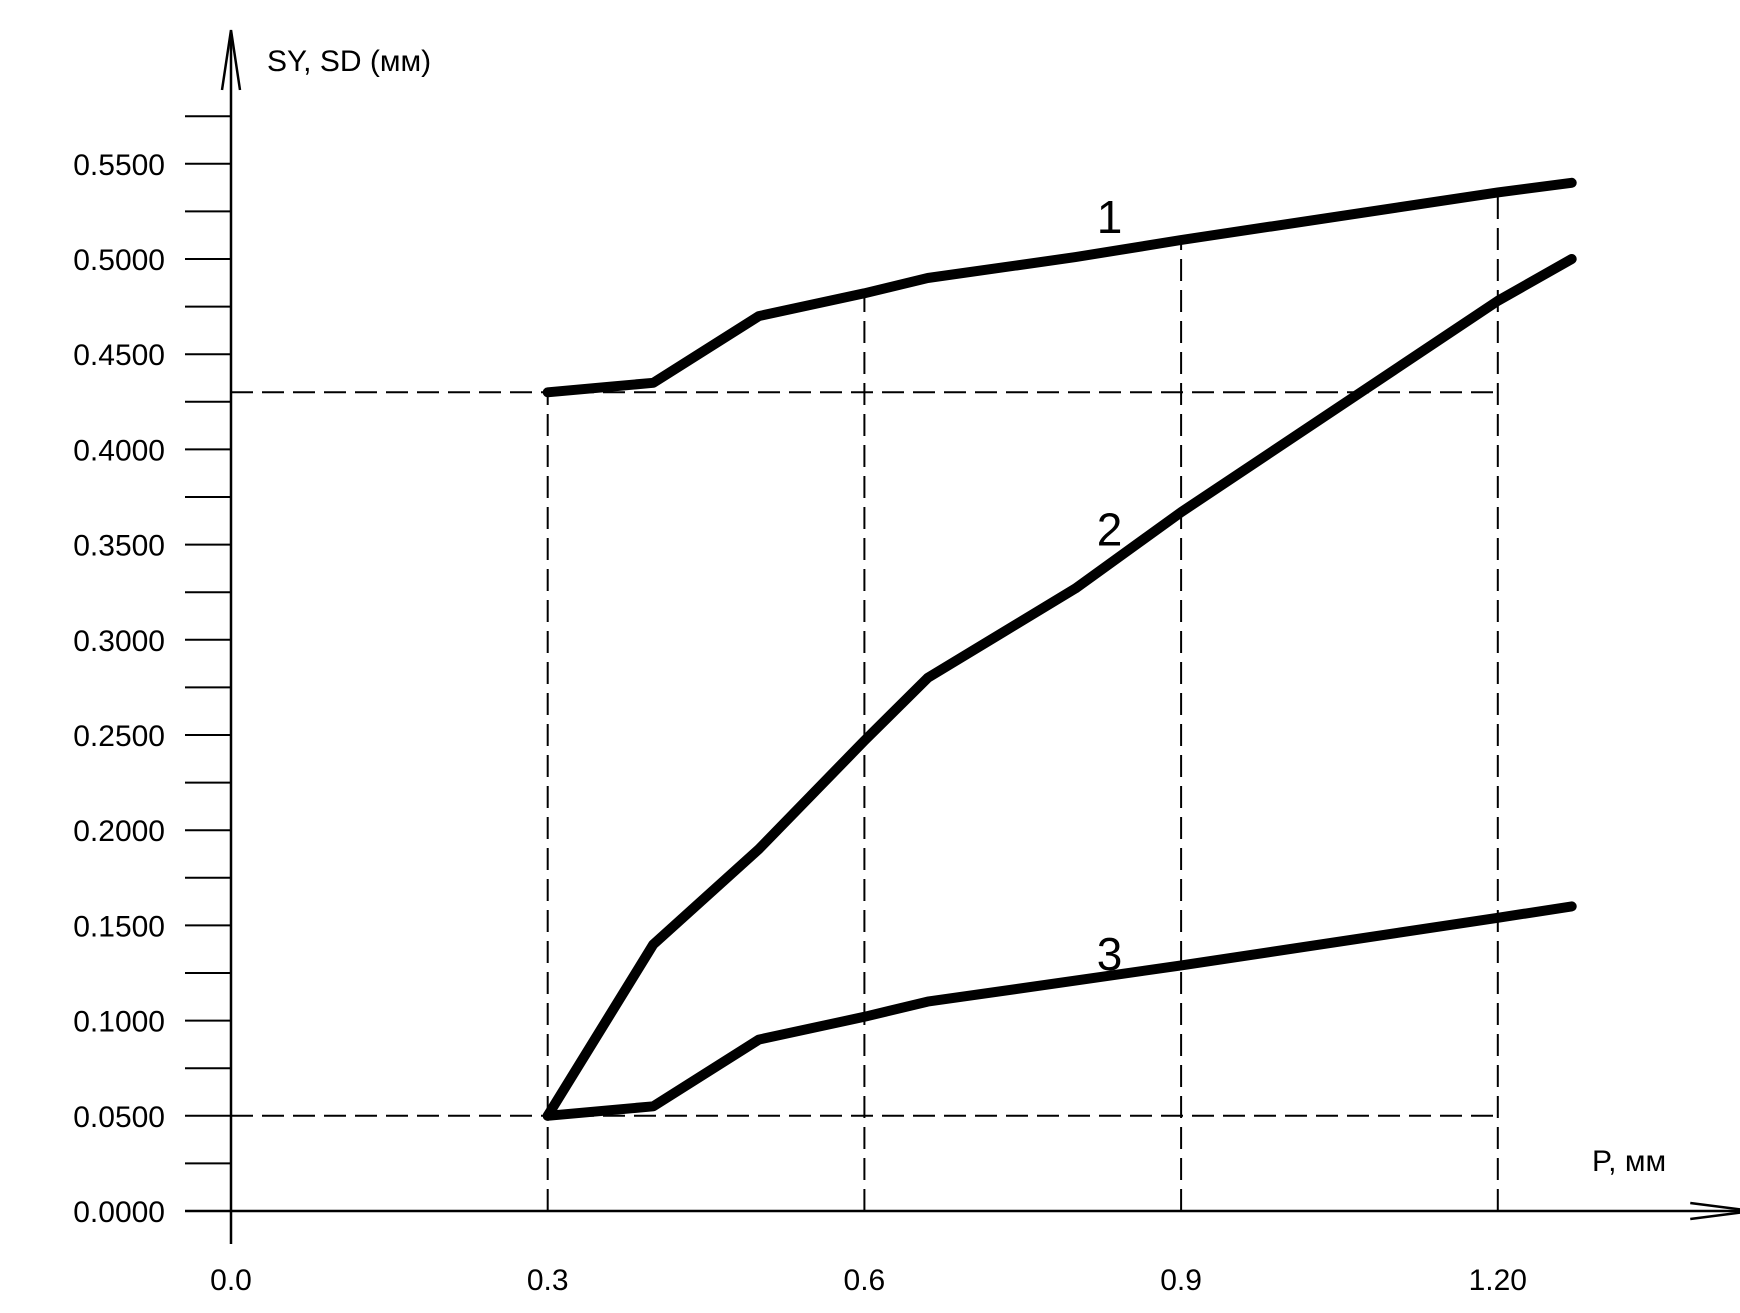 This screenshot has width=1740, height=1313. What do you see at coordinates (119, 450) in the screenshot?
I see `y-tick-label: 0.4000` at bounding box center [119, 450].